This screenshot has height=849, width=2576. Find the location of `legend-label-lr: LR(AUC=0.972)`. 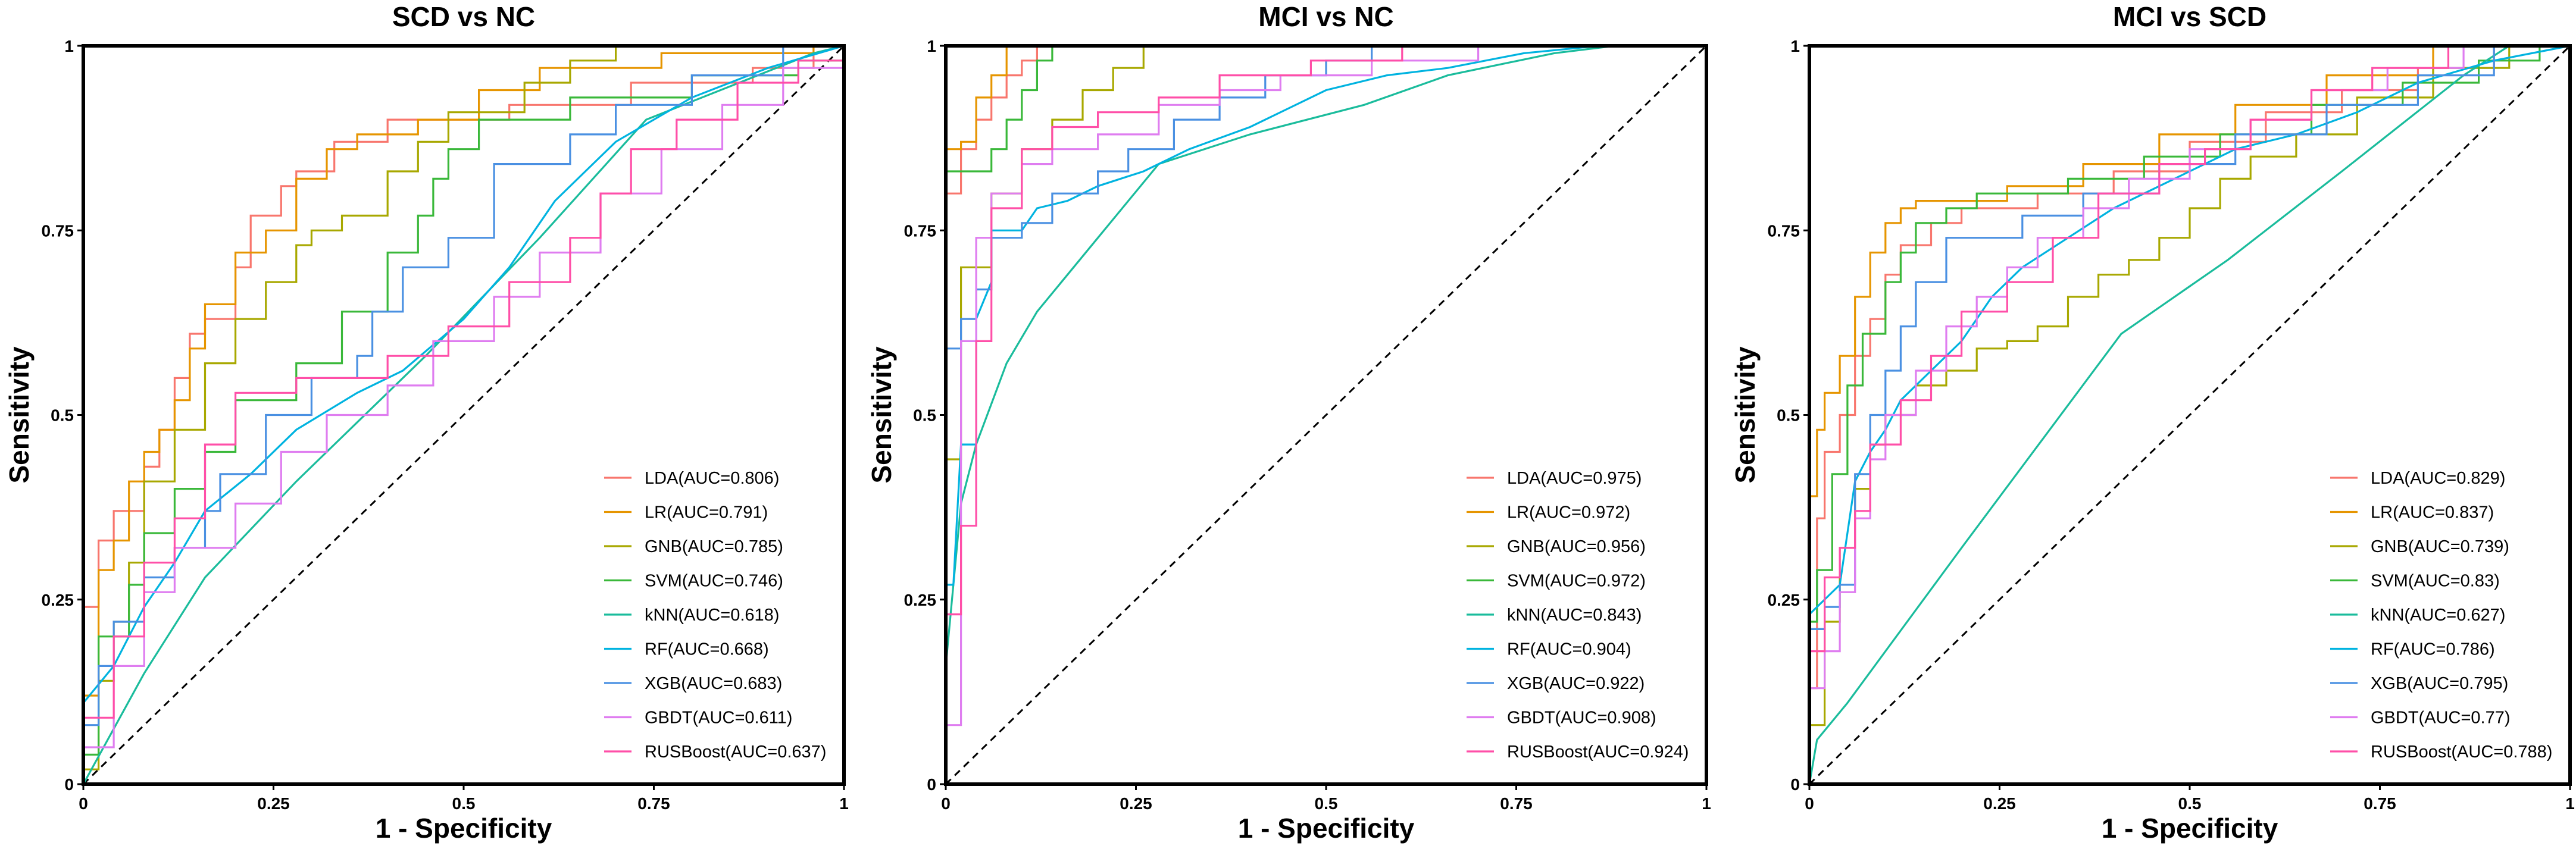

legend-label-lr: LR(AUC=0.972) is located at coordinates (1568, 512).